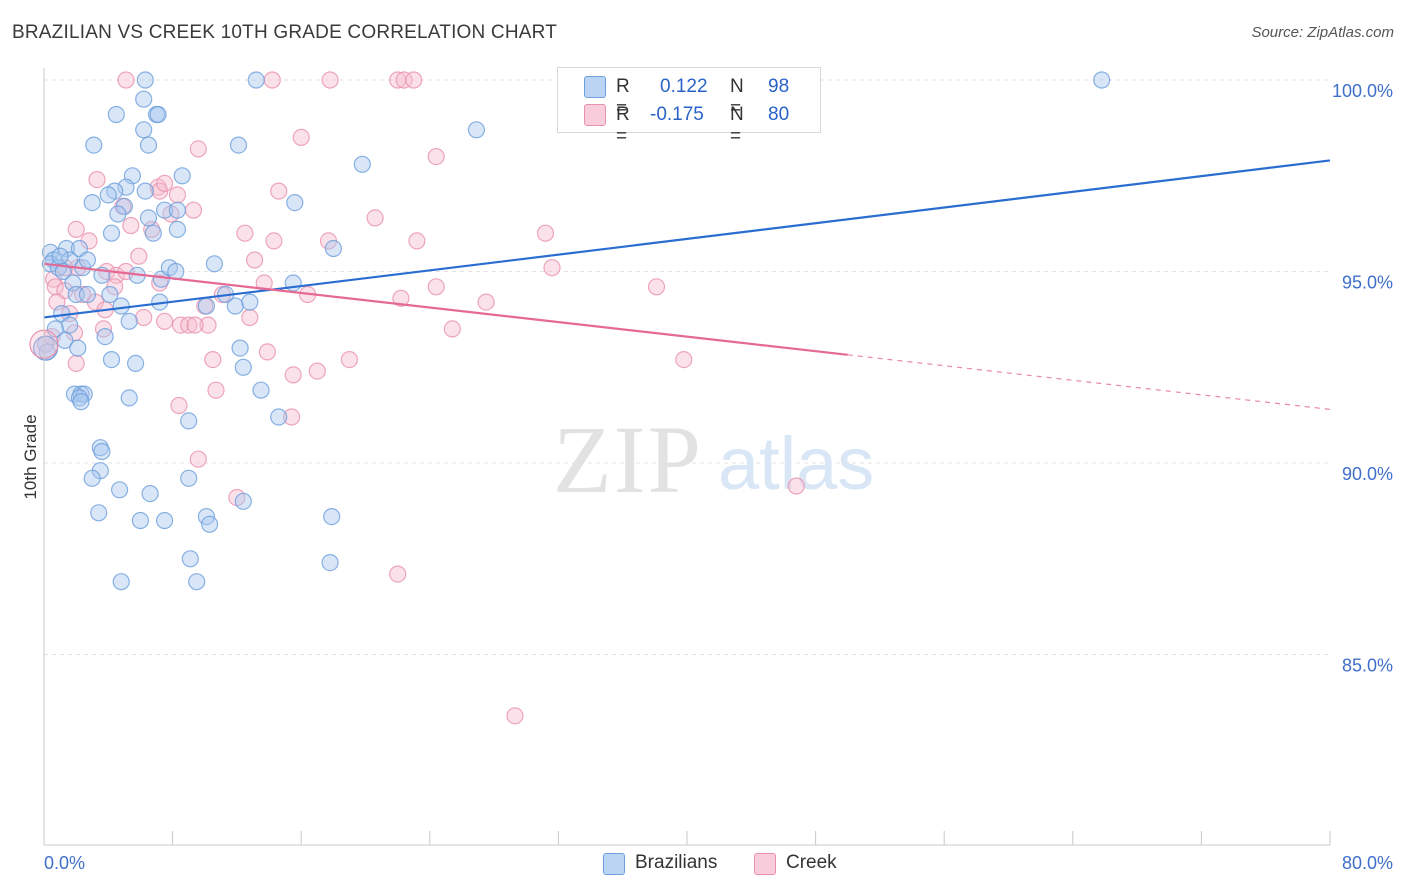  Describe the element at coordinates (1367, 283) in the screenshot. I see `y-tick-label: 95.0%` at that location.